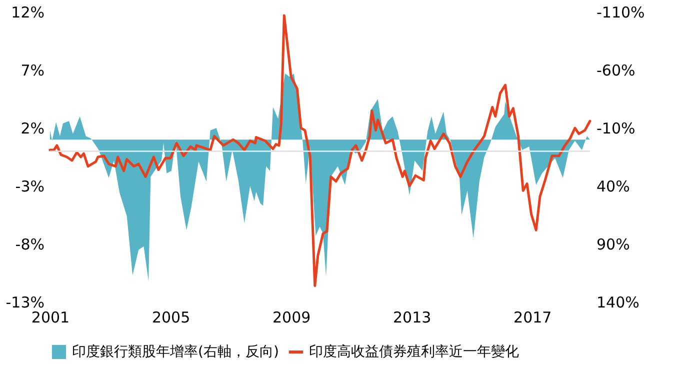 This screenshot has height=381, width=680. I want to click on x-tick-label: 2017, so click(533, 317).